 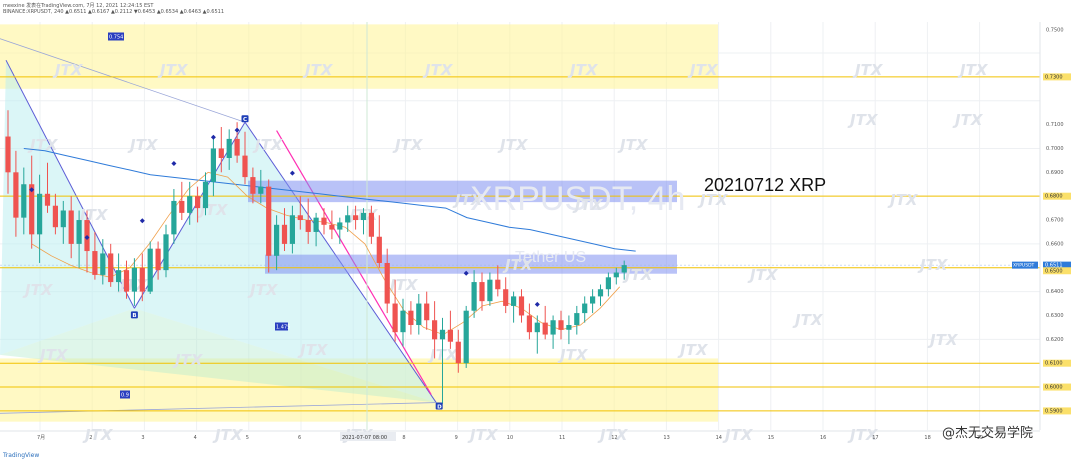 I want to click on wechat-watermark-logo: @杰无交易学院, so click(x=988, y=433).